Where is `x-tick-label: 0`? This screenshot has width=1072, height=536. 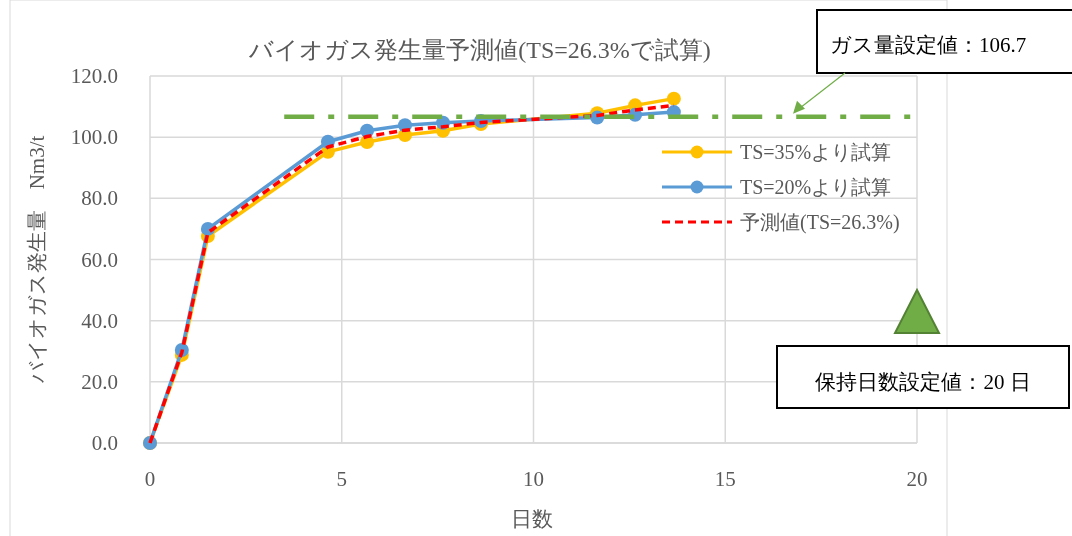
x-tick-label: 0 is located at coordinates (150, 479).